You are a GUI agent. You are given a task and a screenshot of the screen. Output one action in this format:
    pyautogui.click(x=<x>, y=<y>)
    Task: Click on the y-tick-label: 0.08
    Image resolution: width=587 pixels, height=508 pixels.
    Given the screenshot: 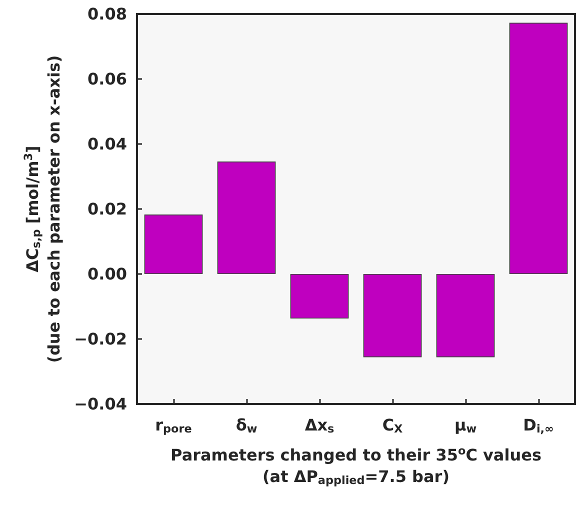 What is the action you would take?
    pyautogui.click(x=107, y=14)
    